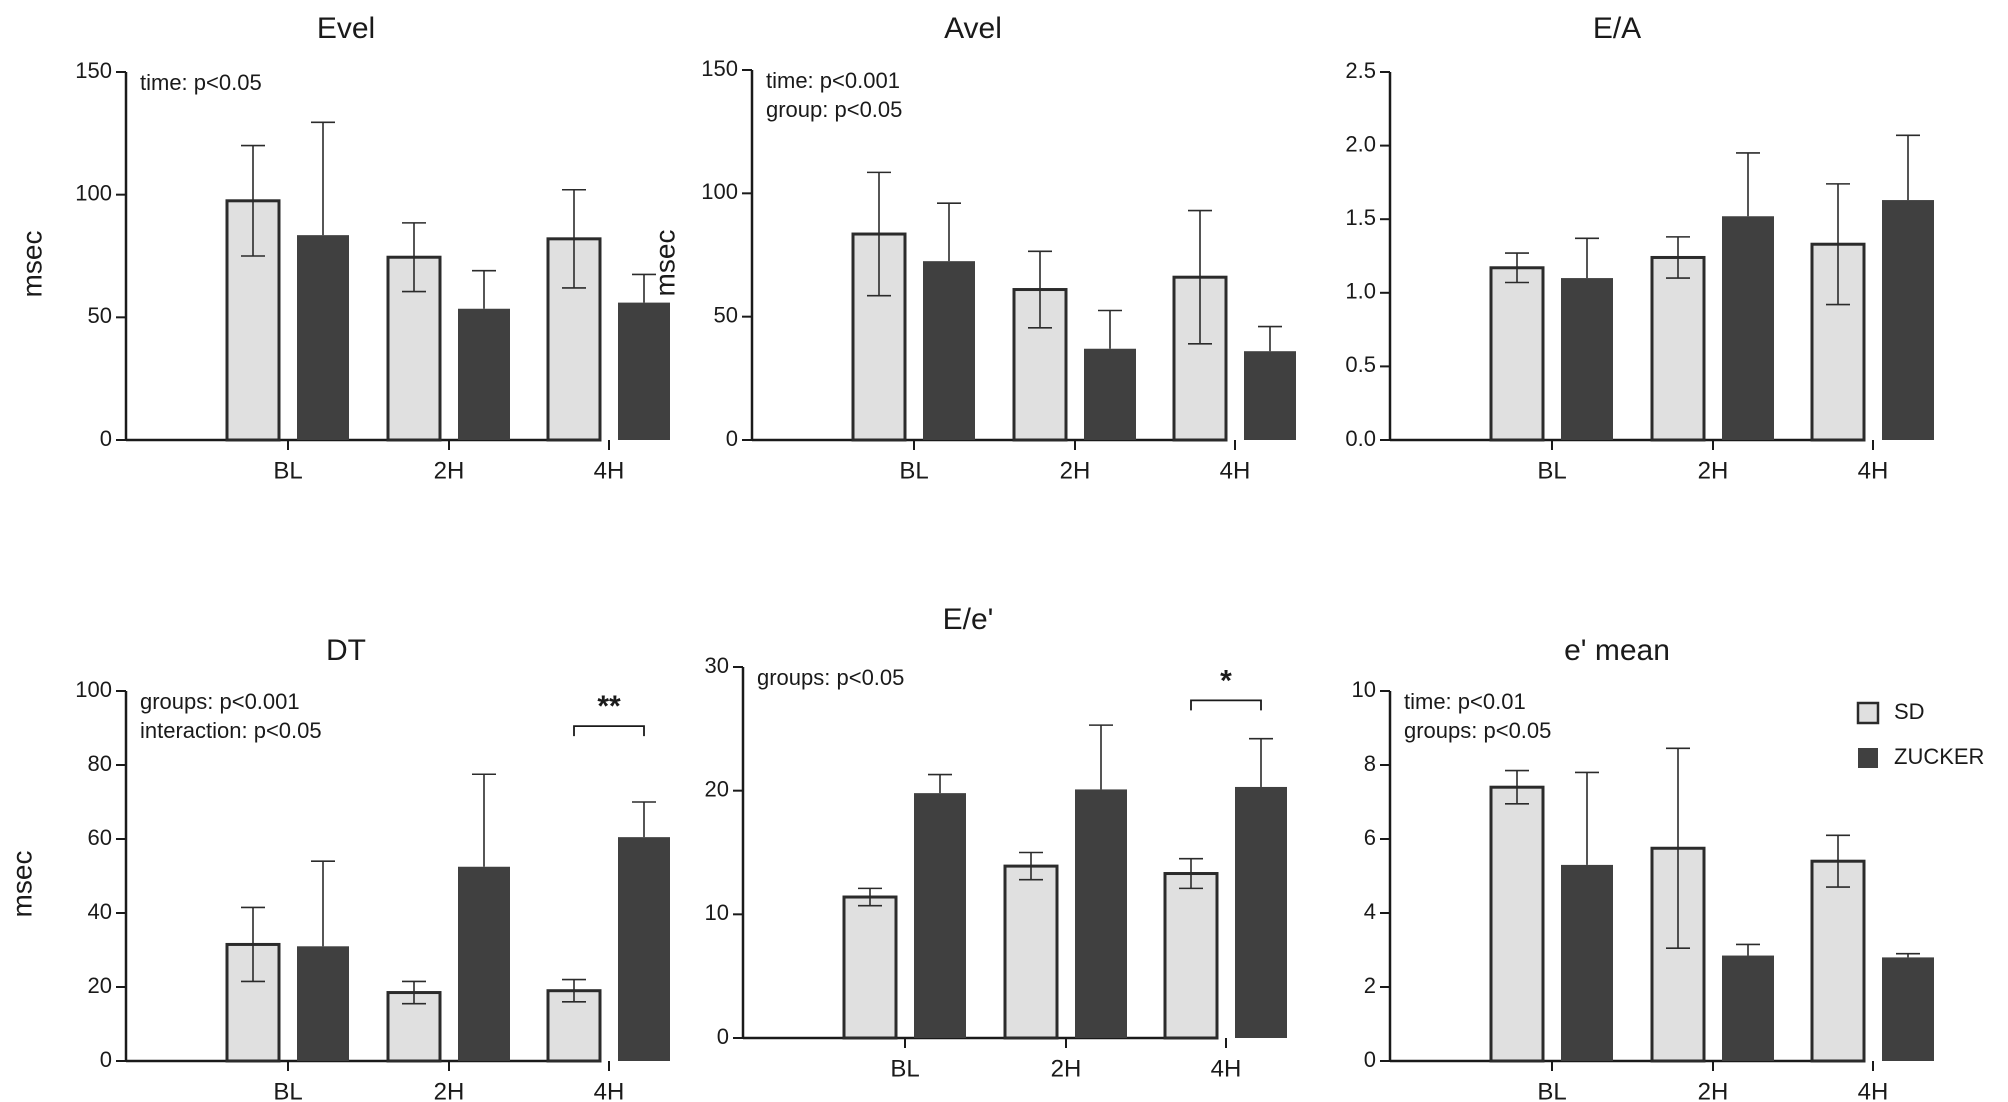  I want to click on y-tick-label: 2.0, so click(1360, 143).